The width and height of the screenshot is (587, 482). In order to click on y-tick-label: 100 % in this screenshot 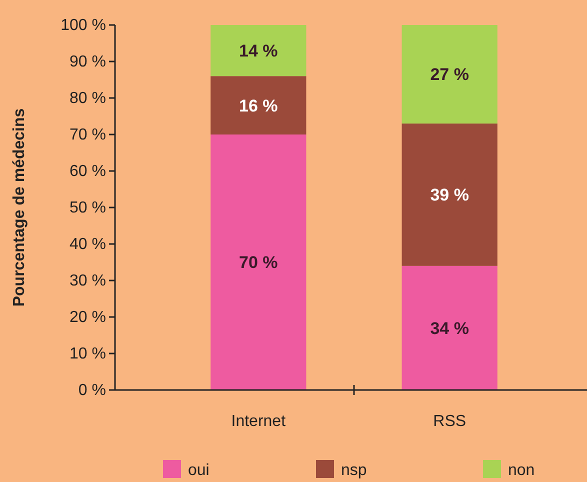, I will do `click(83, 25)`.